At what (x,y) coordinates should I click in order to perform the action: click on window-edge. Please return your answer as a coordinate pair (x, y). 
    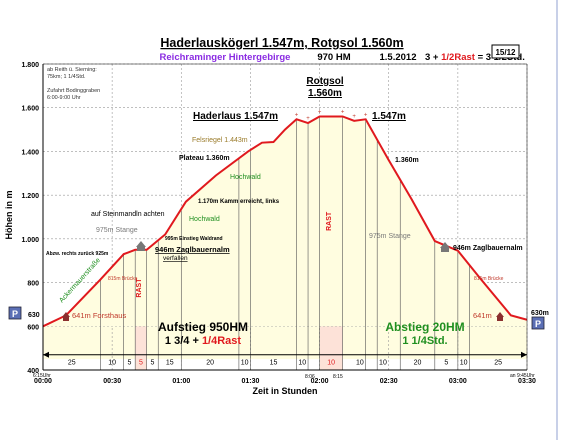
    Looking at the image, I should click on (557, 220).